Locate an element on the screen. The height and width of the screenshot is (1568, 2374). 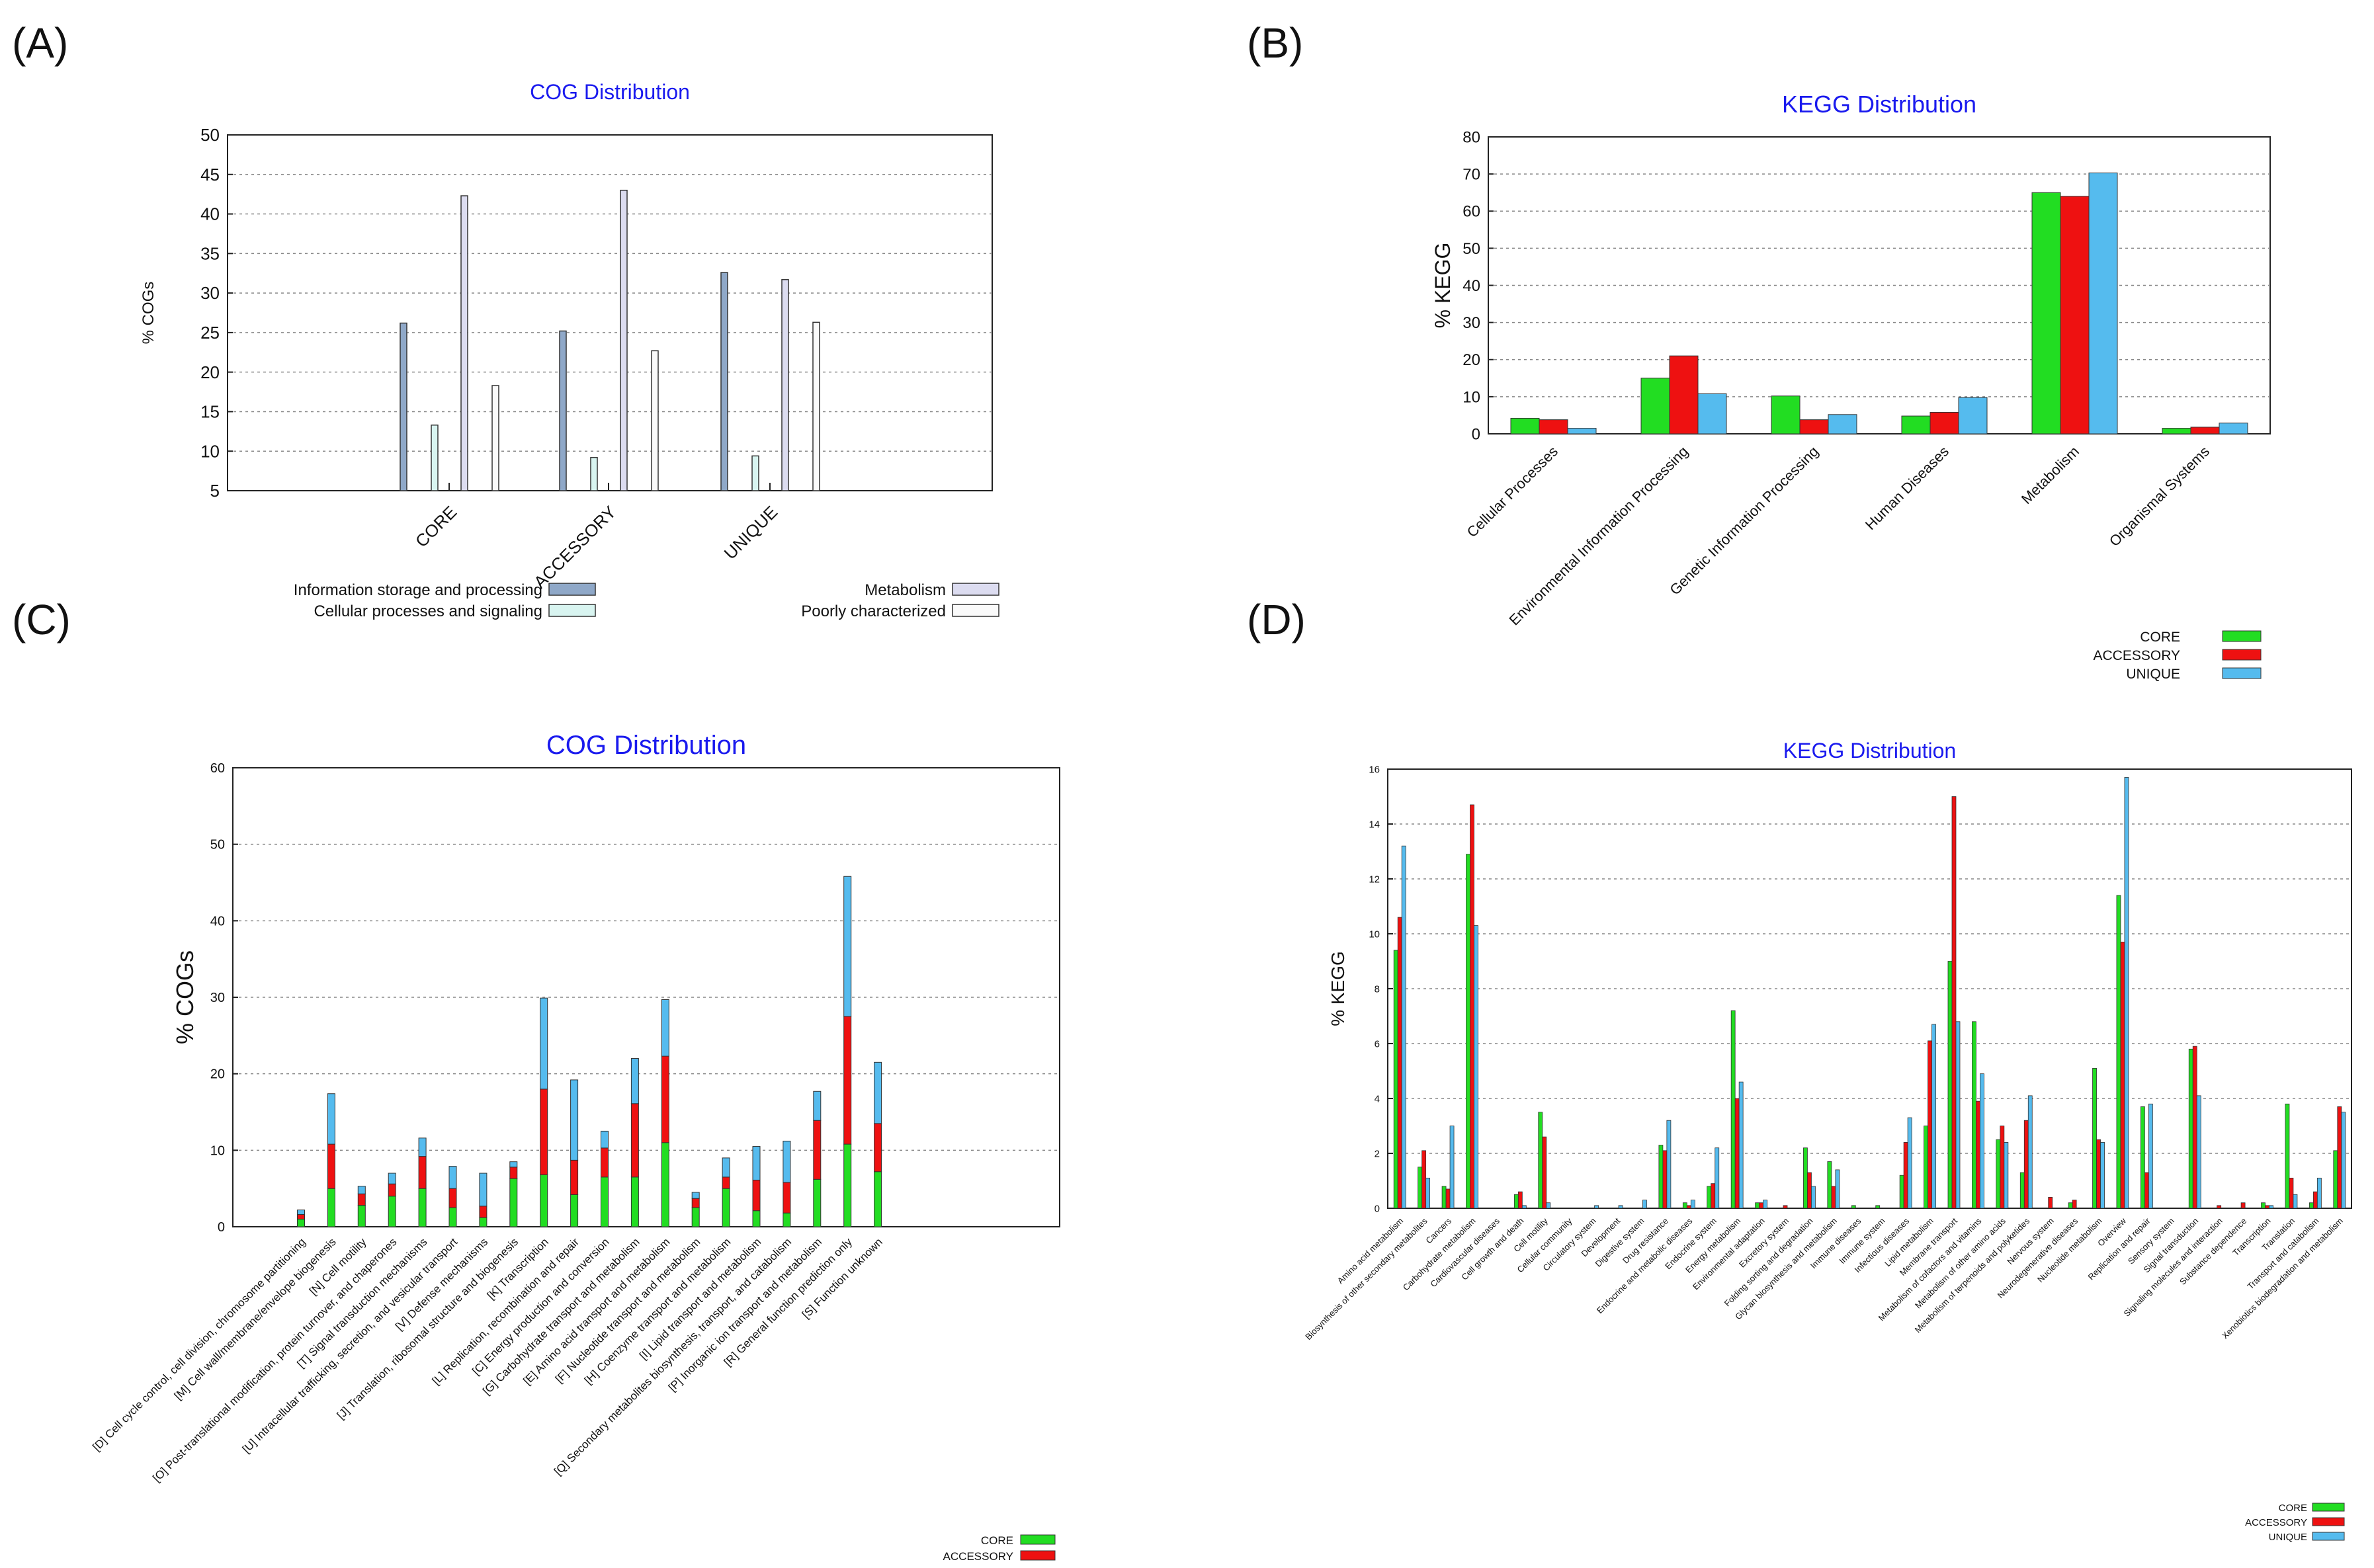
chart-title: KEGG Distribution is located at coordinates (1869, 751).